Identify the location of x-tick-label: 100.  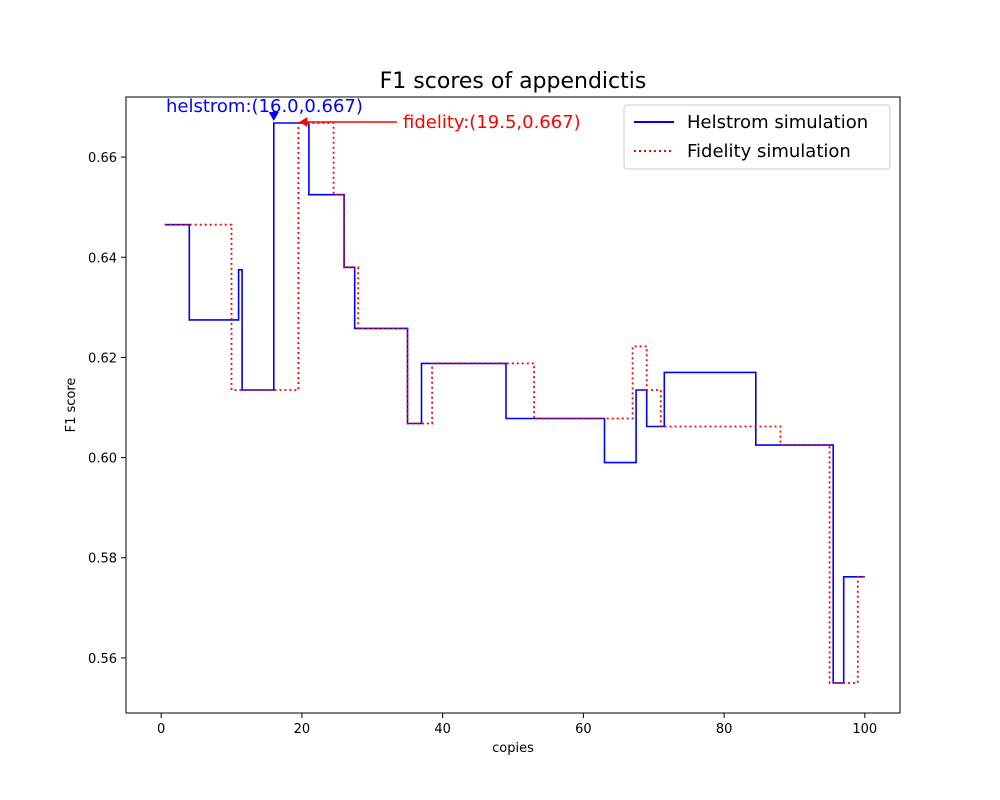
(864, 729).